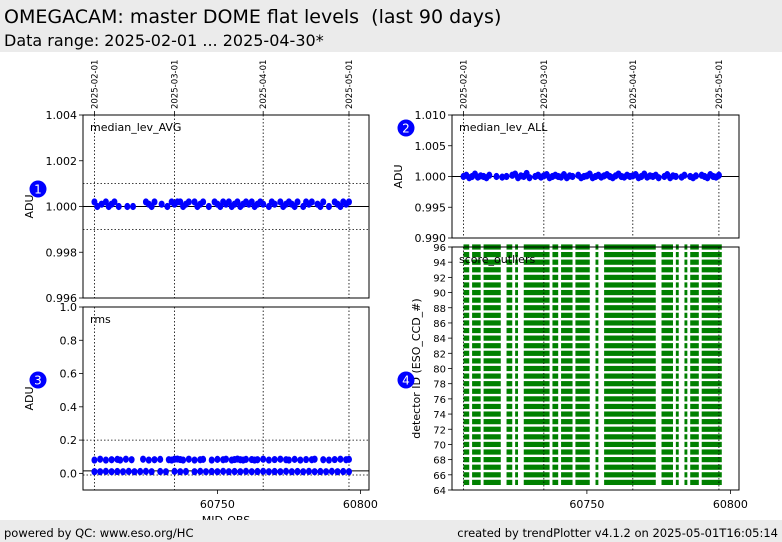  I want to click on y-tick-label: 70, so click(439, 445).